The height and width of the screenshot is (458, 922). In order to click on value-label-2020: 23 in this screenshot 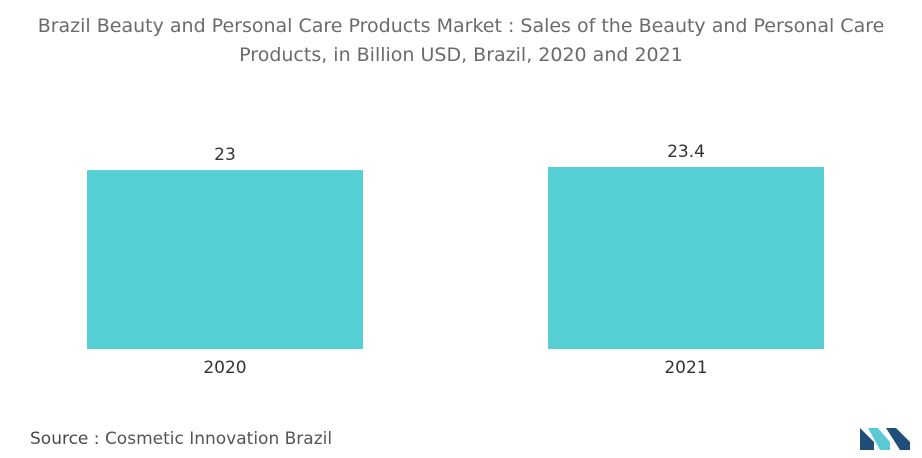, I will do `click(225, 155)`.